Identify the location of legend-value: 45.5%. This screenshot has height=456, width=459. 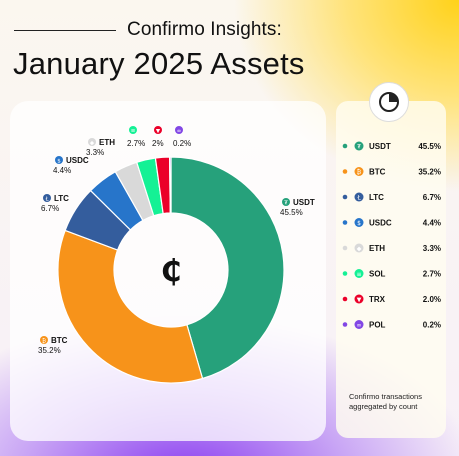
(429, 146).